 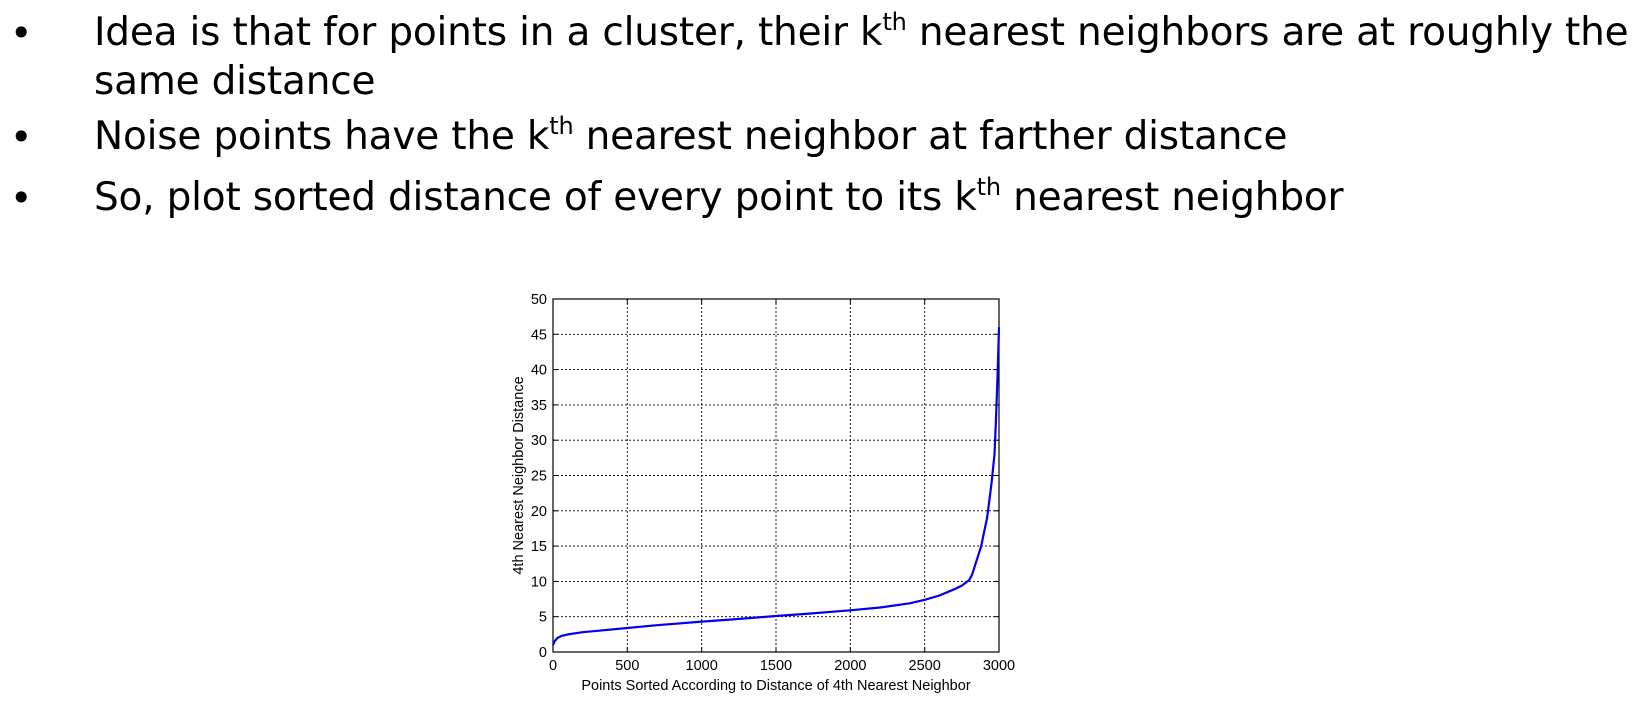 What do you see at coordinates (702, 666) in the screenshot?
I see `x-tick-label: 1000` at bounding box center [702, 666].